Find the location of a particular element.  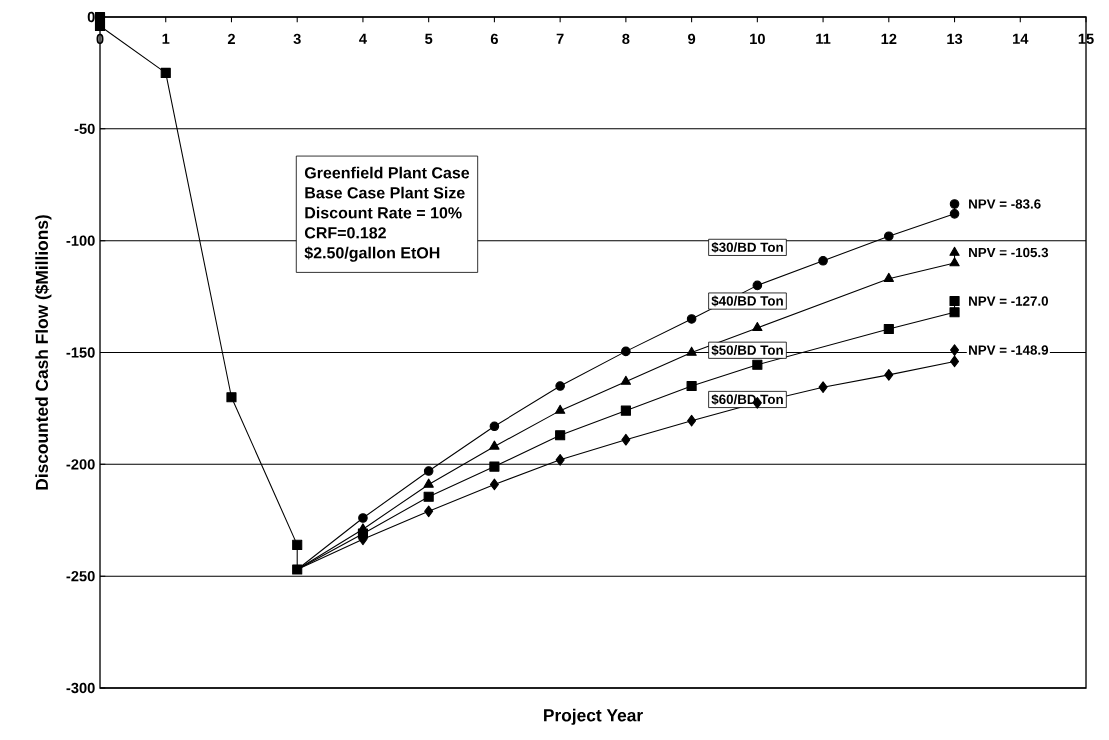

x-tick-label: 10 is located at coordinates (757, 39).